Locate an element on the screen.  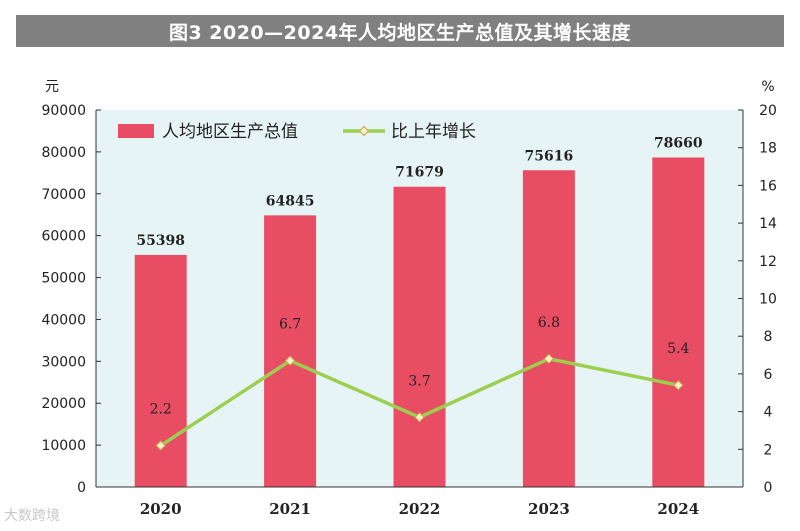
x-axis: 2020 2021 2022 2023 2024 is located at coordinates (419, 502).